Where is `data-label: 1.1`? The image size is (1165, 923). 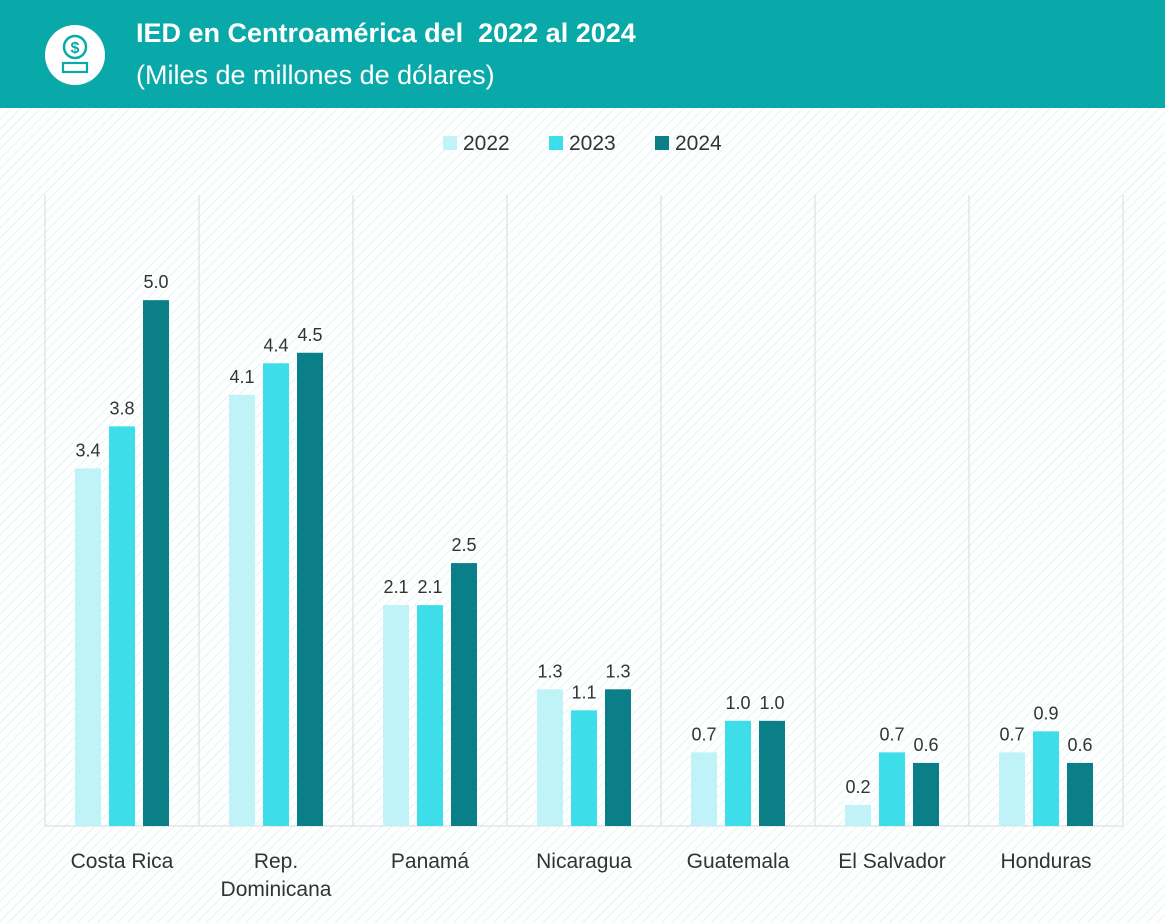 data-label: 1.1 is located at coordinates (583, 692).